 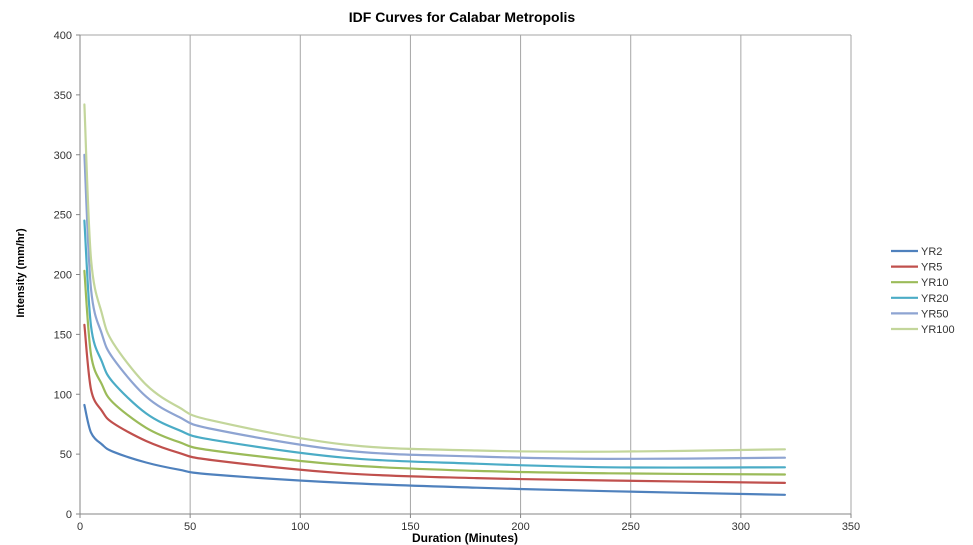 I want to click on x-tick-label: 0, so click(x=80, y=527).